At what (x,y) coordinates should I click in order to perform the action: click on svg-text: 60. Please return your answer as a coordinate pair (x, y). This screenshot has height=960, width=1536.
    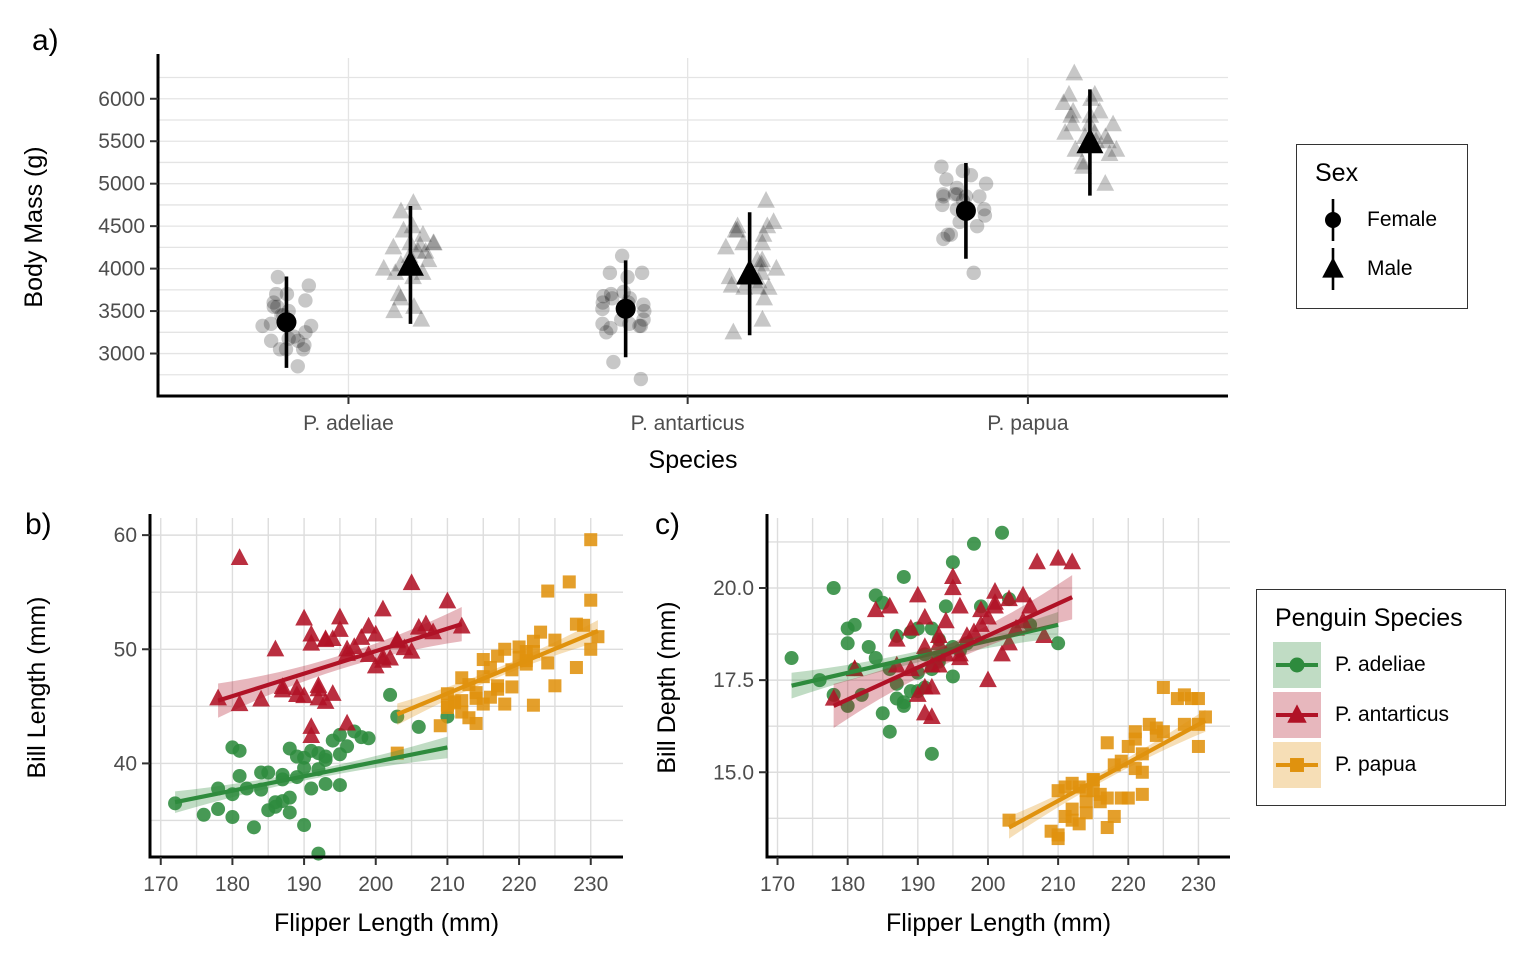
    Looking at the image, I should click on (125, 535).